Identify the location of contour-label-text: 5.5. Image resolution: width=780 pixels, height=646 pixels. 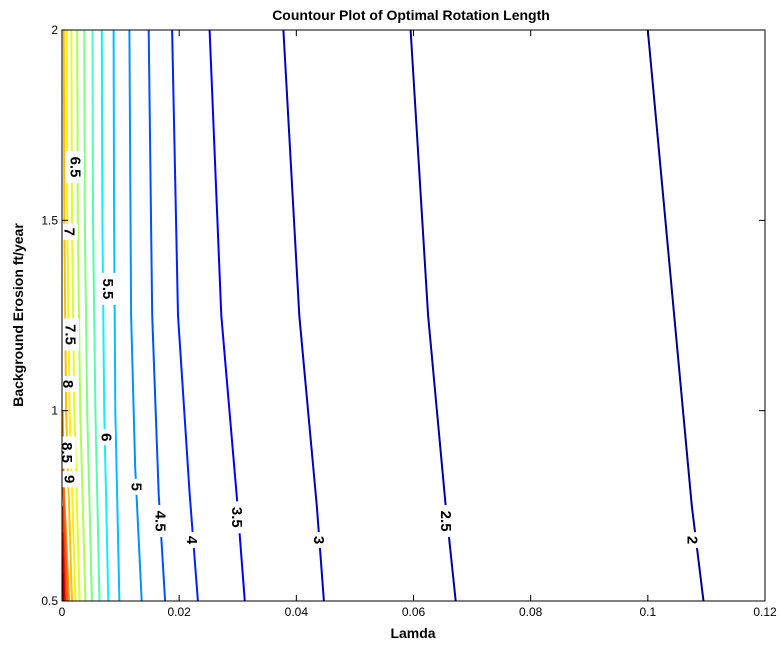
(107, 288).